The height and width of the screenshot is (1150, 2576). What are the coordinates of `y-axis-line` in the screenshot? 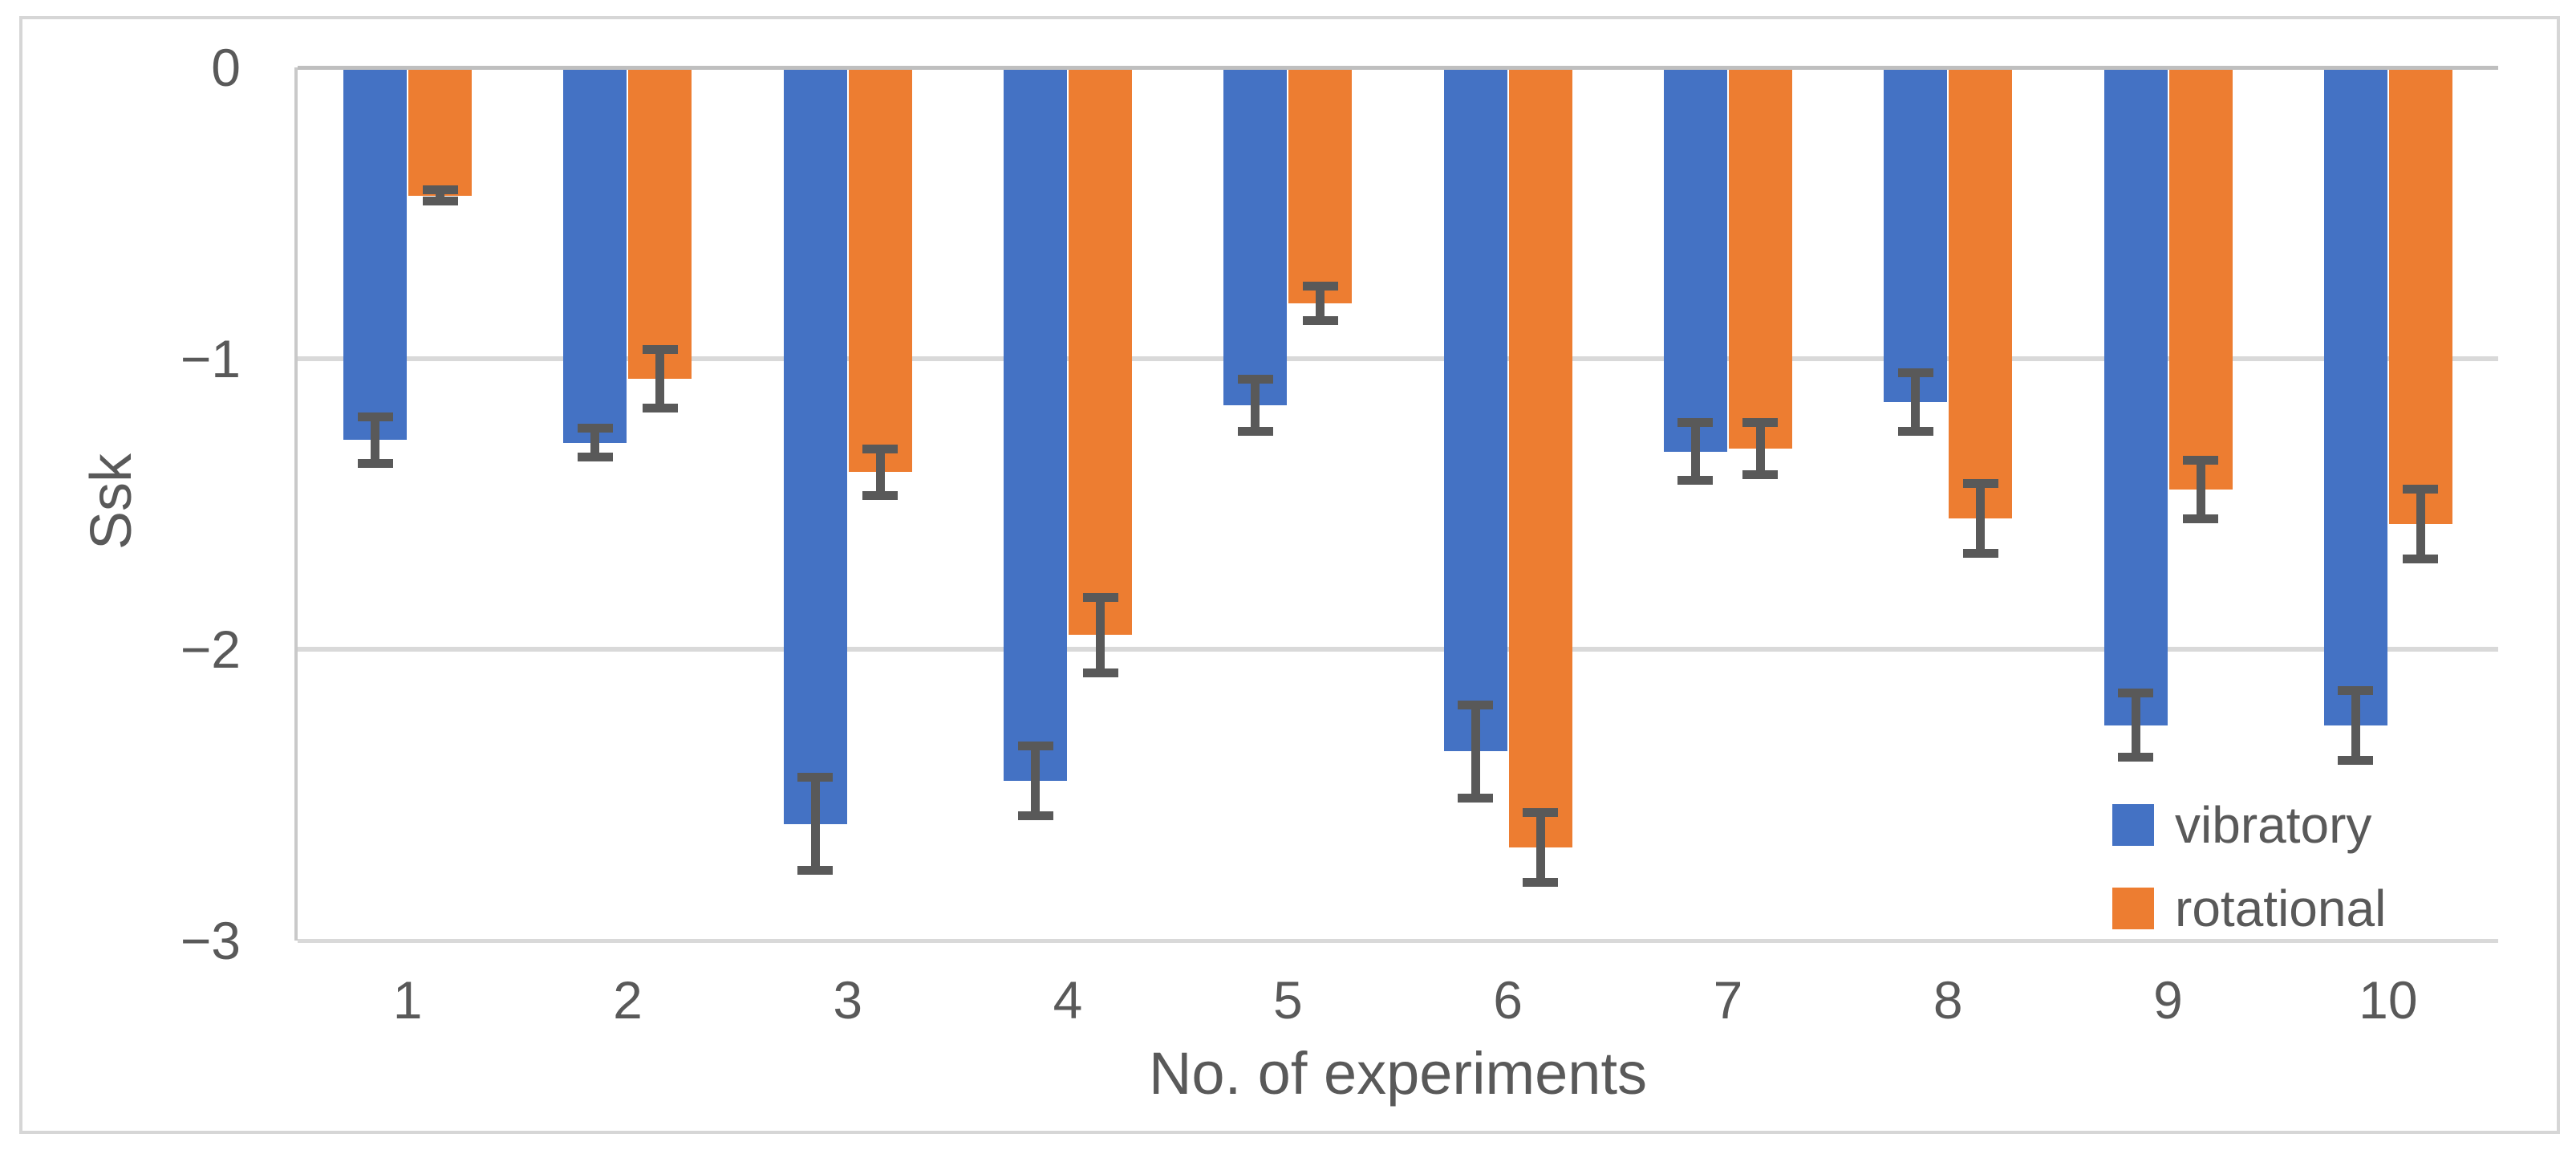 It's located at (296, 504).